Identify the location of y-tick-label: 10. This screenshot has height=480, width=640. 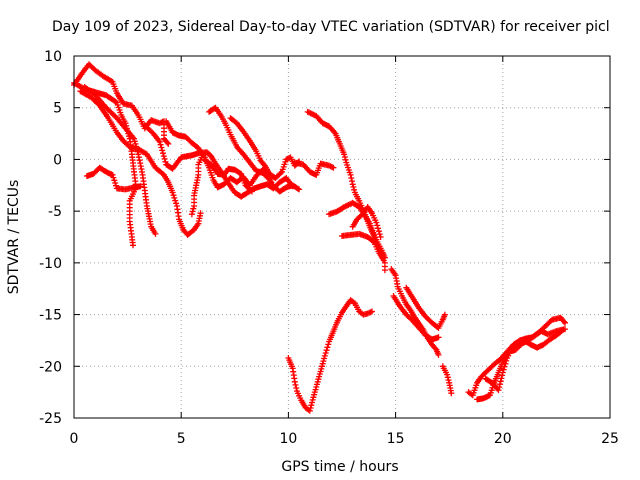
(53, 57).